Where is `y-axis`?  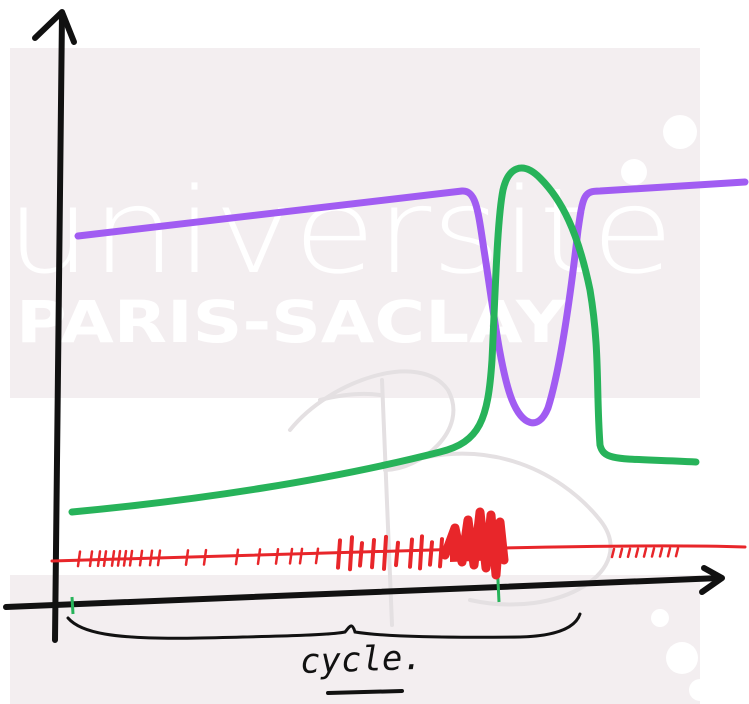 y-axis is located at coordinates (58, 327).